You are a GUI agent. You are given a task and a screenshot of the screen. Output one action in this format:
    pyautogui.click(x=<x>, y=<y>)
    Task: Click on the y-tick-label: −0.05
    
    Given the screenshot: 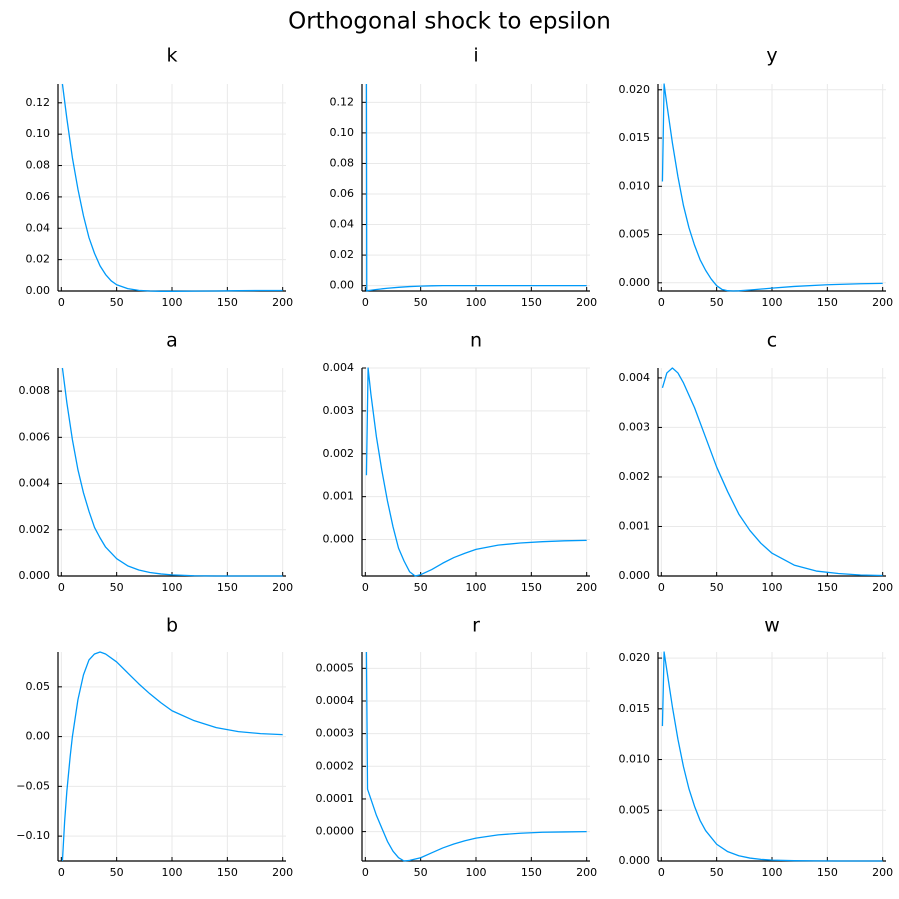 What is the action you would take?
    pyautogui.click(x=33, y=785)
    